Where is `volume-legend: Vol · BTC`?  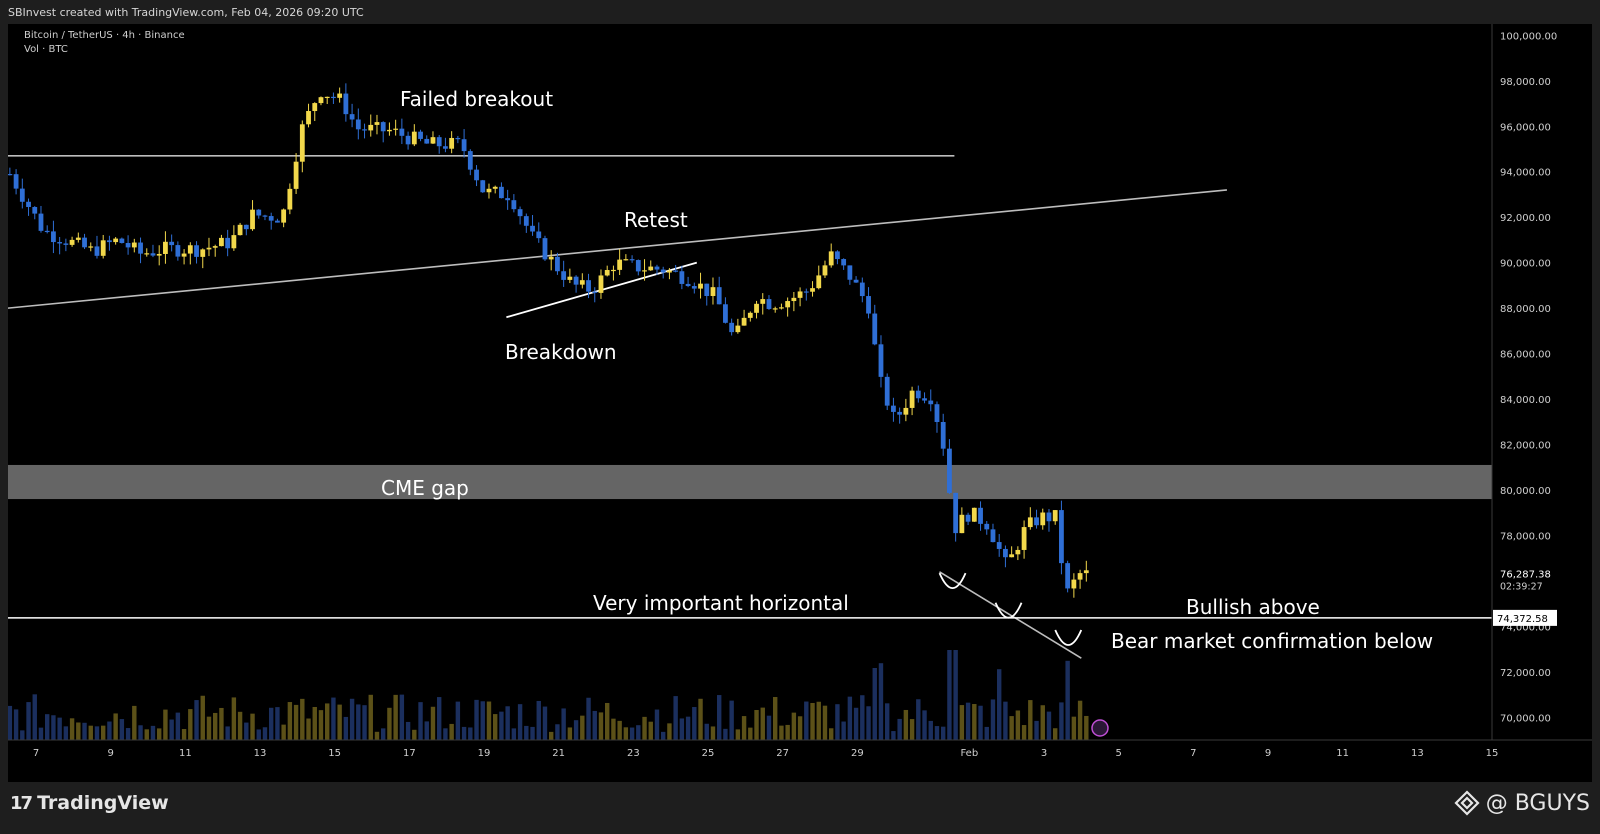
volume-legend: Vol · BTC is located at coordinates (46, 49).